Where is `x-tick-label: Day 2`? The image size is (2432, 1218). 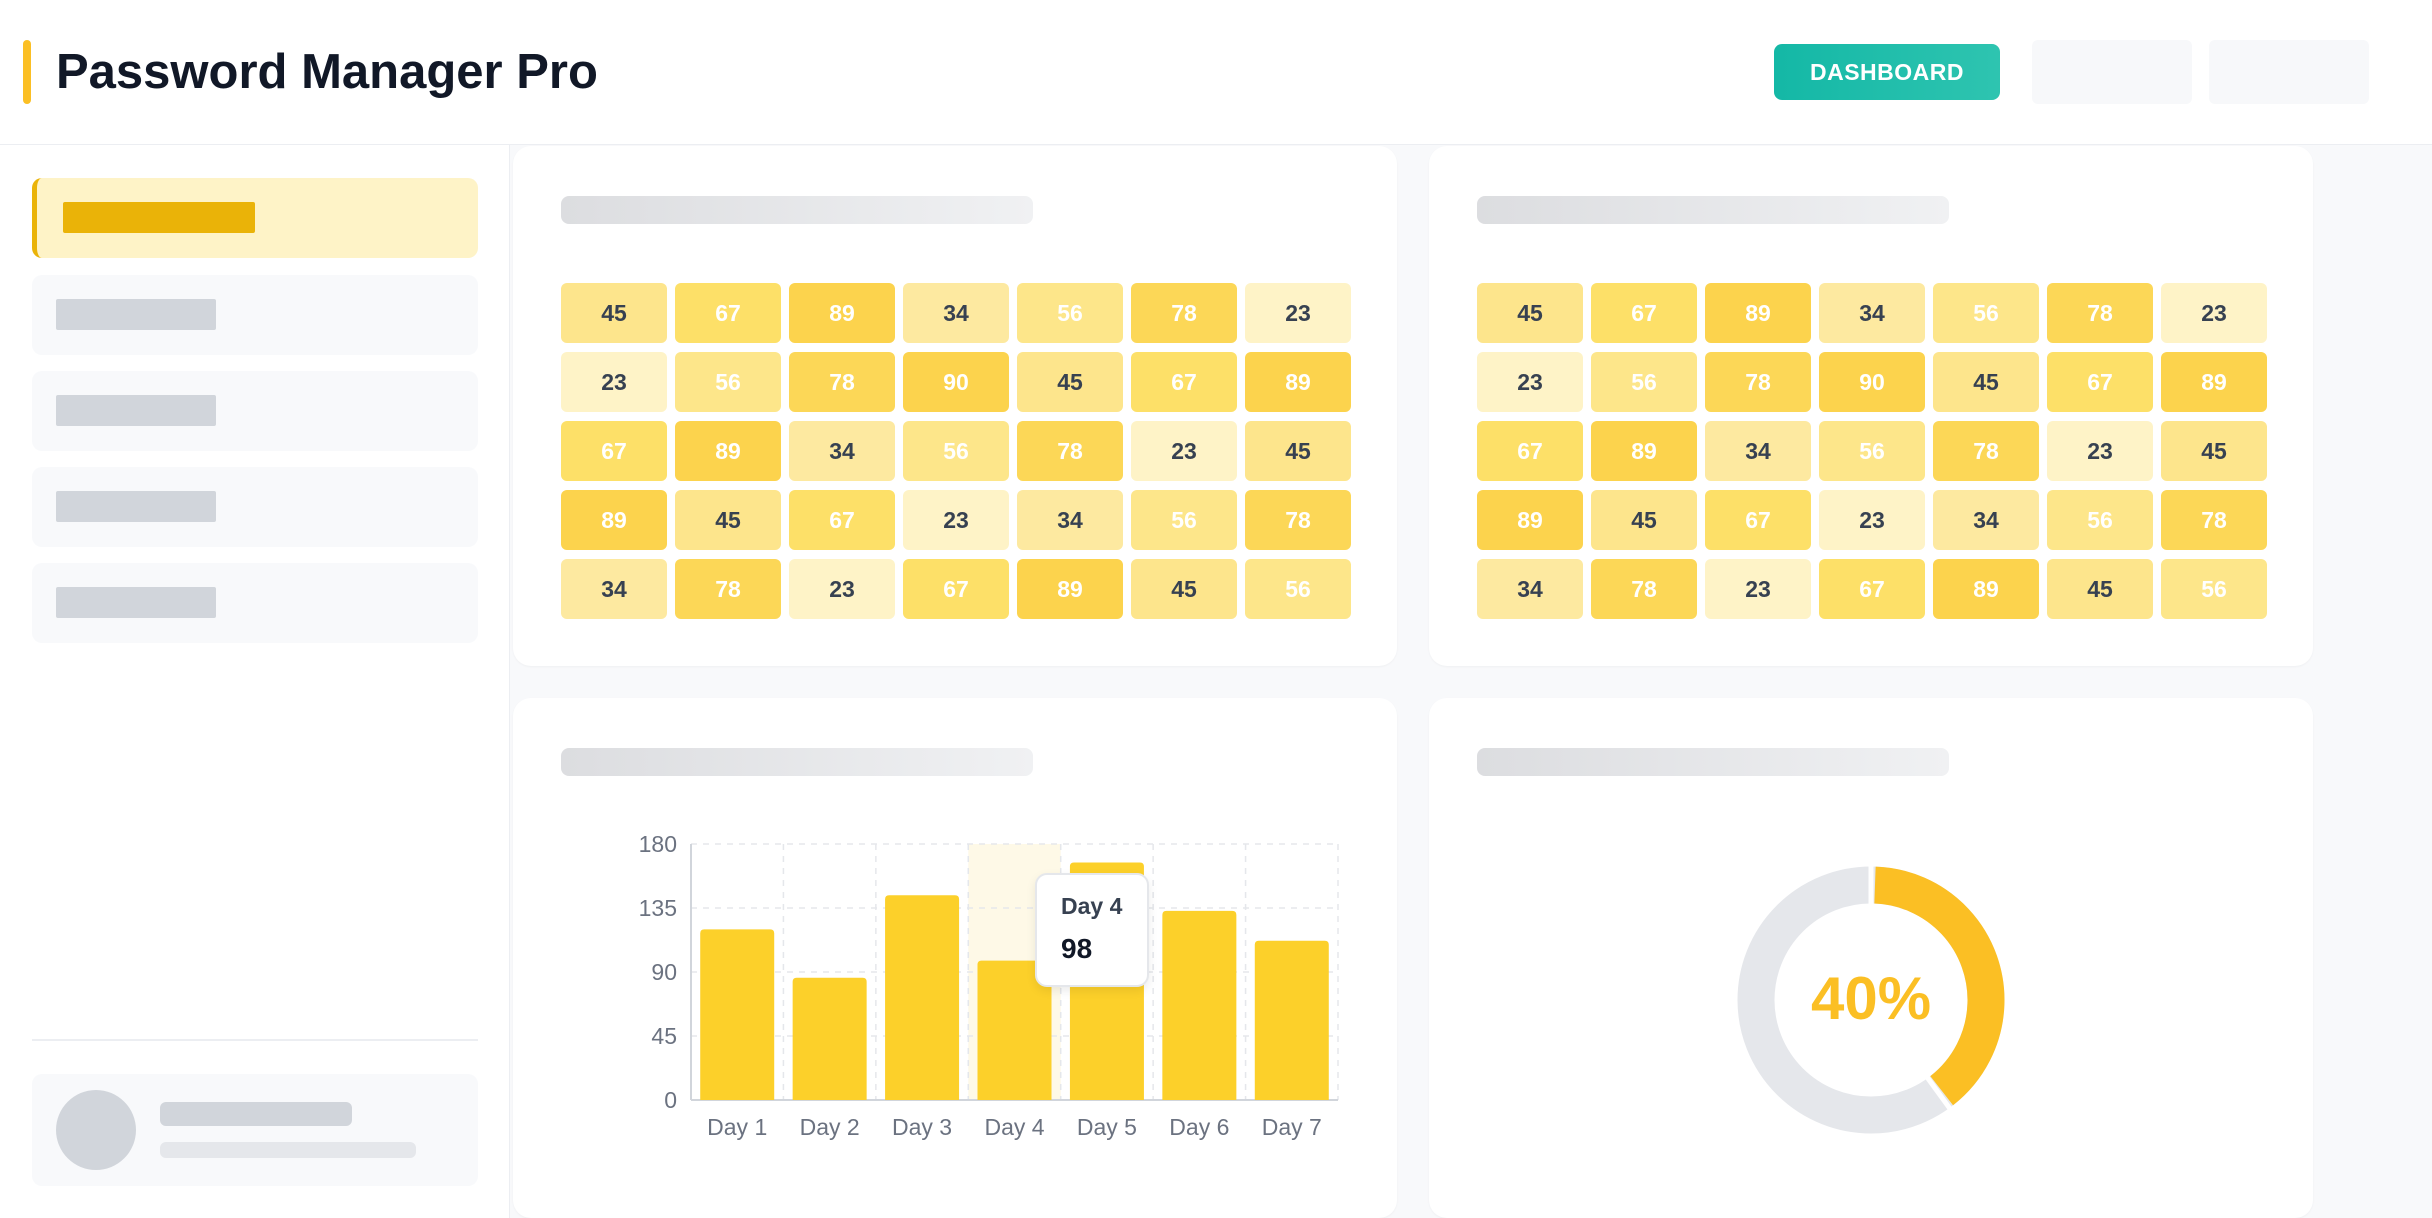 x-tick-label: Day 2 is located at coordinates (830, 1127).